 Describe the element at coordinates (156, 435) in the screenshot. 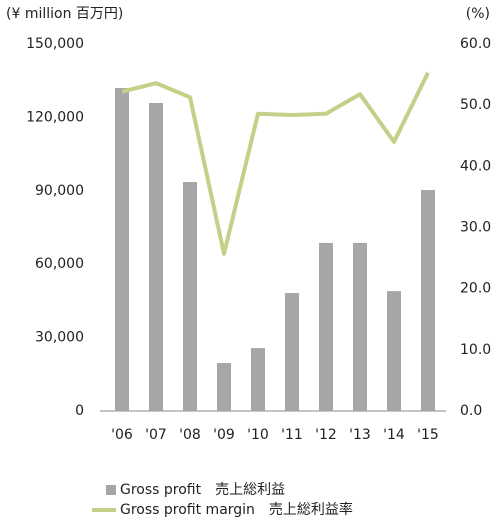

I see `x-tick-label: '07` at that location.